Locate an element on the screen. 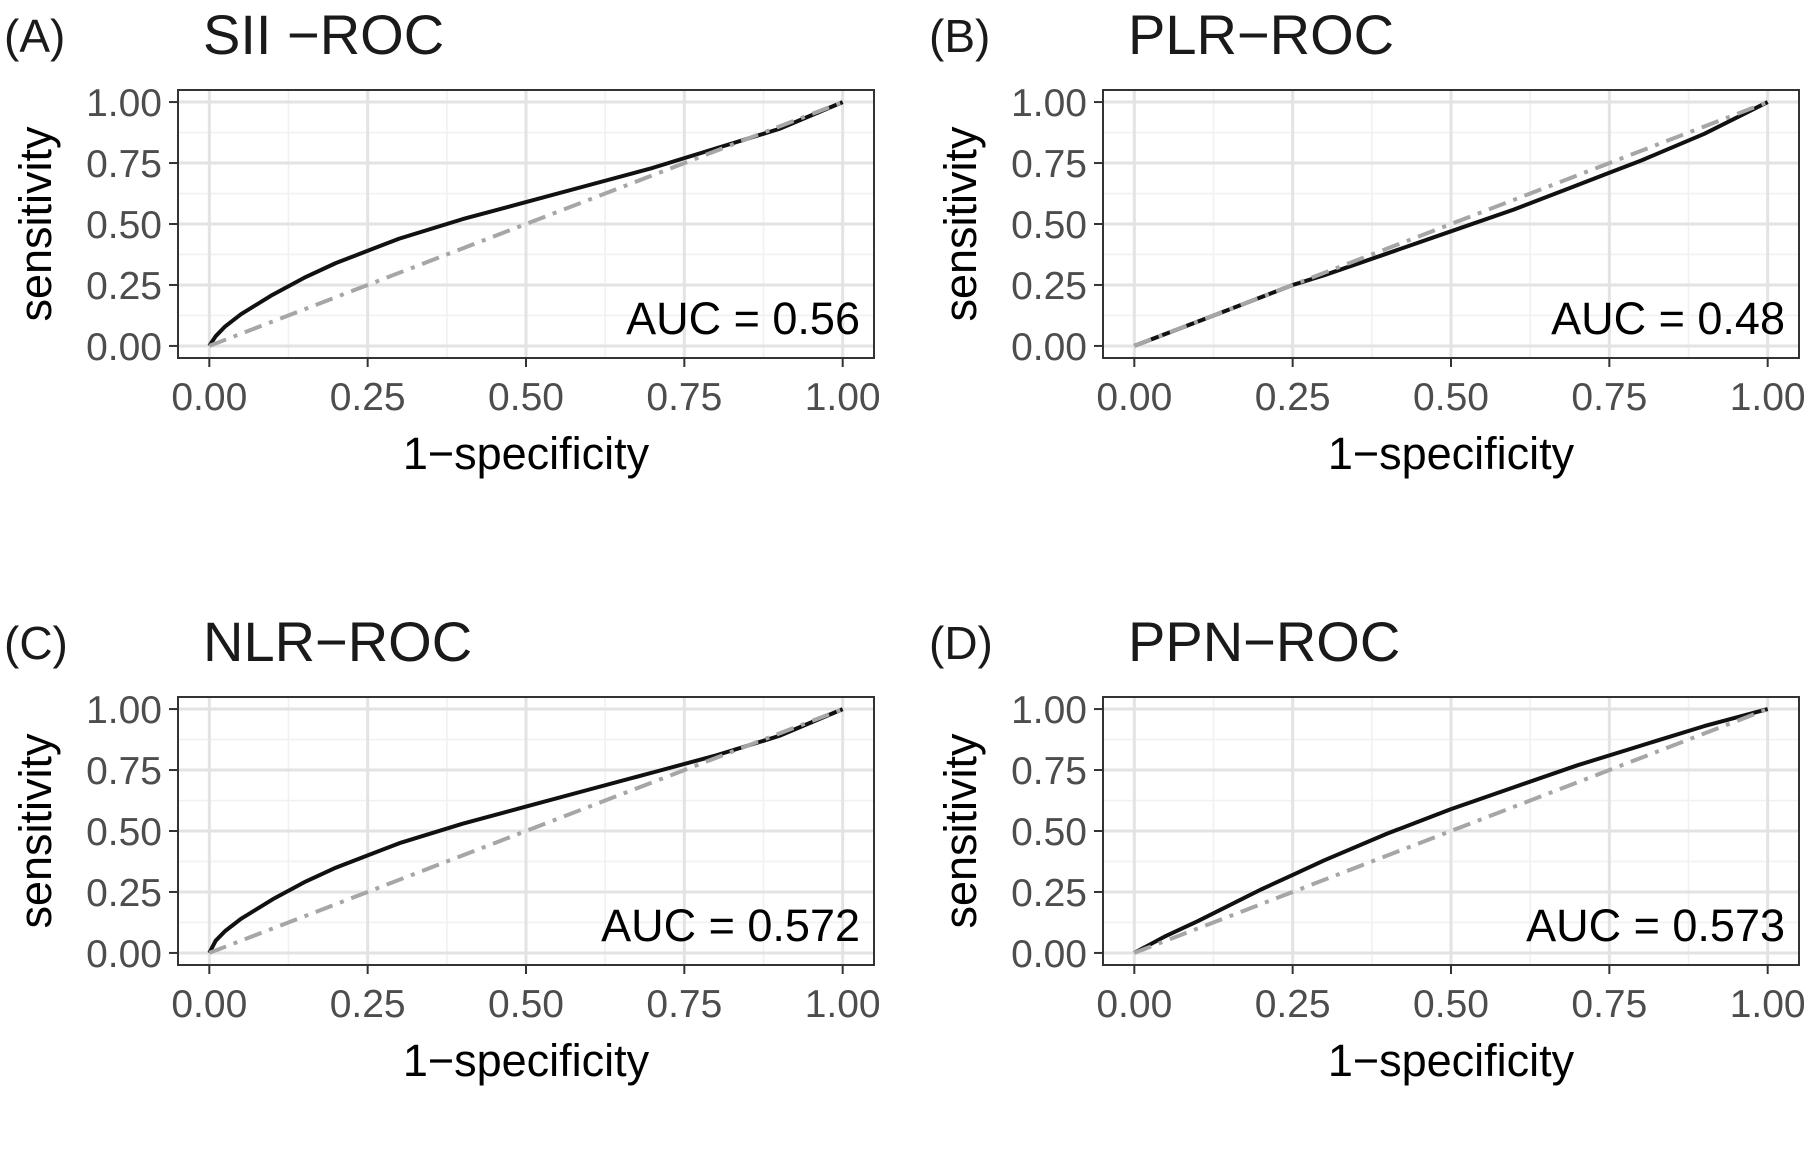 This screenshot has height=1168, width=1819. auc-annotation: AUC = 0.573 is located at coordinates (1655, 925).